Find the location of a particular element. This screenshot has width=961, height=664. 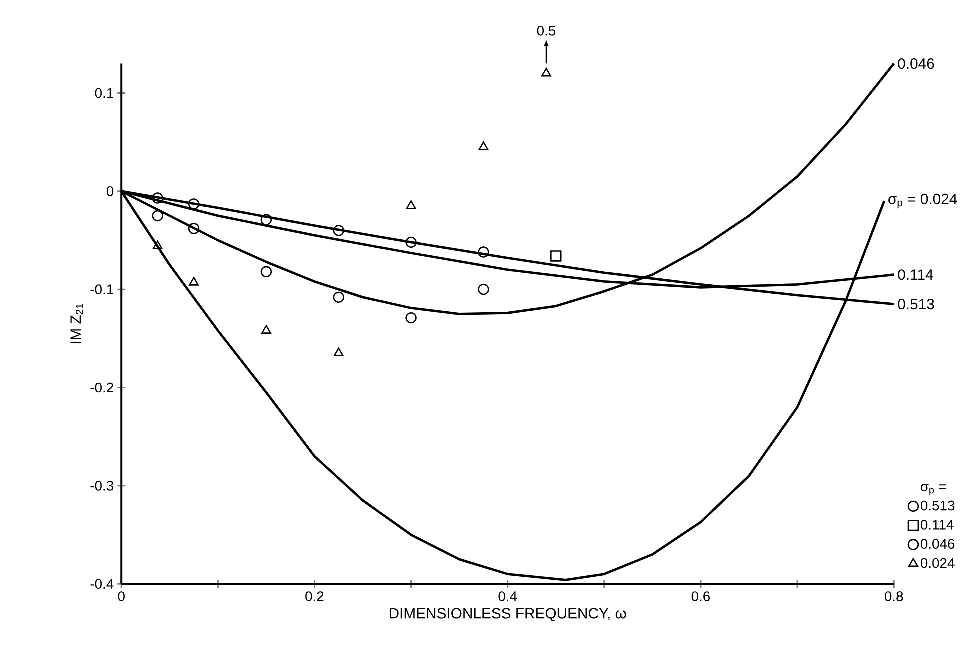

y-tick-label: 0 is located at coordinates (110, 191).